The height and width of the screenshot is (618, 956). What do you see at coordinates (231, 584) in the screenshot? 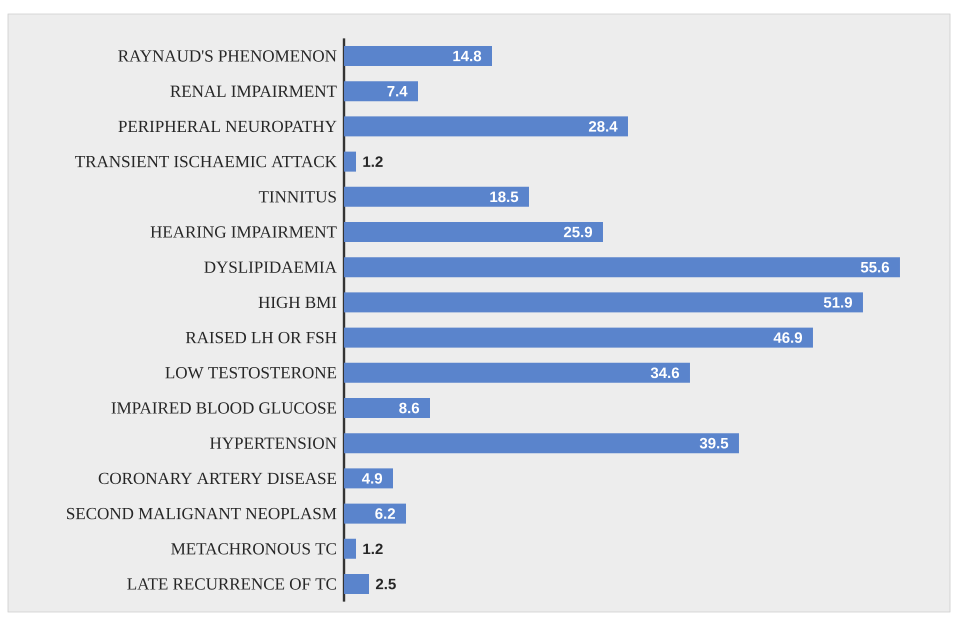
I see `y-tick-label: LATE RECURRENCE OF TC` at bounding box center [231, 584].